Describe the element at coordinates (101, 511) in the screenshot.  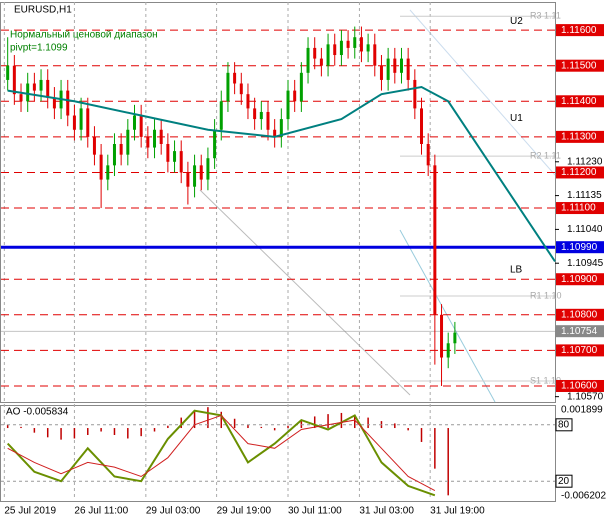
I see `x-tick-label: 26 Jul 11:00` at that location.